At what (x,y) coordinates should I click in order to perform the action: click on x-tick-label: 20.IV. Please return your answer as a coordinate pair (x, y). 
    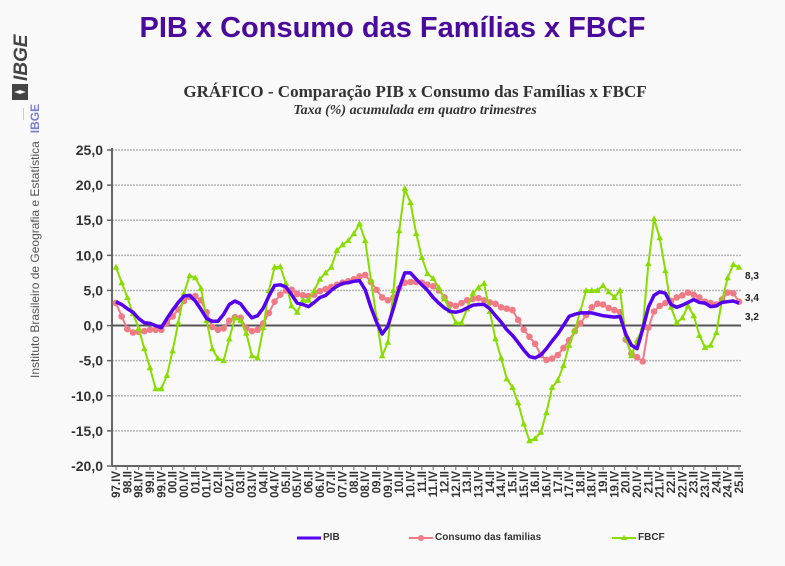
    Looking at the image, I should click on (638, 484).